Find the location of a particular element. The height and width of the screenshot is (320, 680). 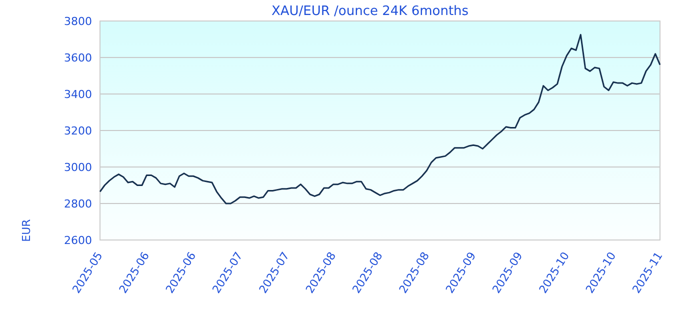

y-tick-label: 3400 is located at coordinates (78, 94).